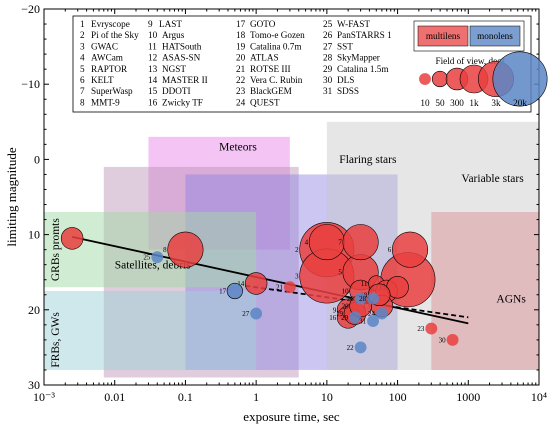 This screenshot has height=429, width=550. I want to click on legend-item-name: ROTSE III, so click(270, 69).